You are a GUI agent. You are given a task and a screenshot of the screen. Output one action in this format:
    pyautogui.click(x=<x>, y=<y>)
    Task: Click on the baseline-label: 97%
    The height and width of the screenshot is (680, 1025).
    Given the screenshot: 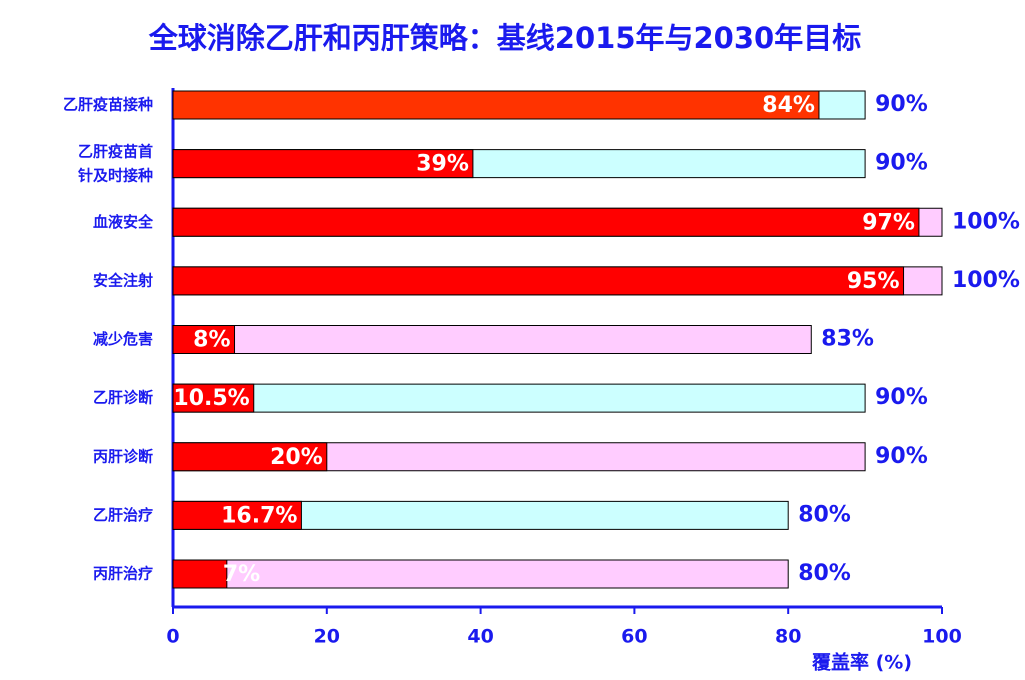 What is the action you would take?
    pyautogui.click(x=888, y=222)
    